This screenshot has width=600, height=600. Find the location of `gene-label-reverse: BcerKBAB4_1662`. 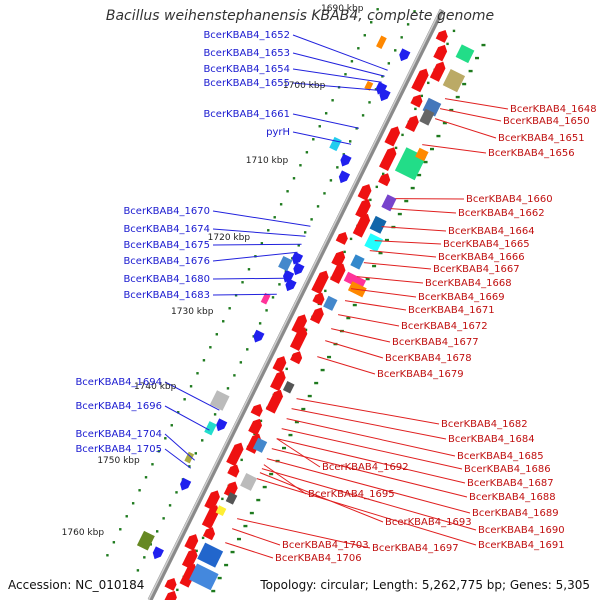

gene-label-reverse: BcerKBAB4_1662 is located at coordinates (501, 213).